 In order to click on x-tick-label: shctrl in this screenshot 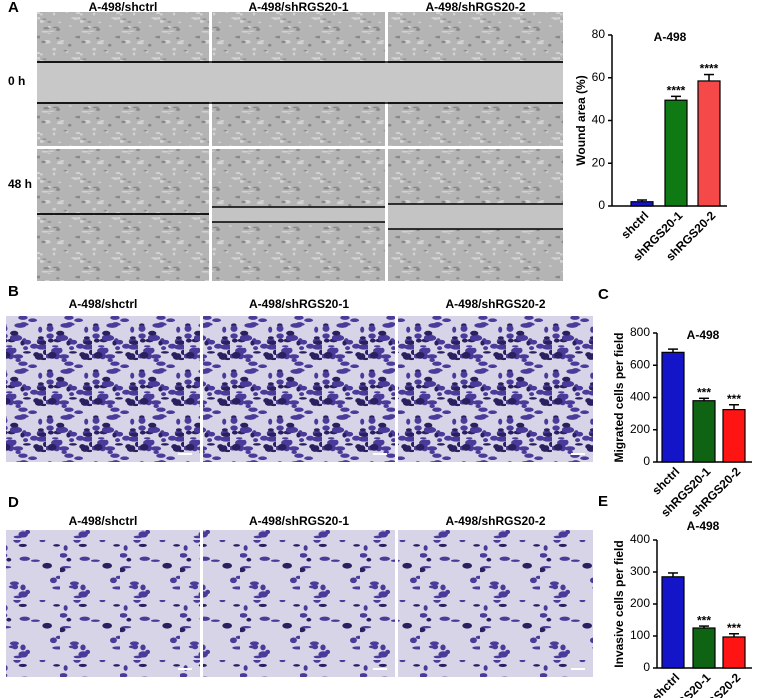, I will do `click(665, 684)`.